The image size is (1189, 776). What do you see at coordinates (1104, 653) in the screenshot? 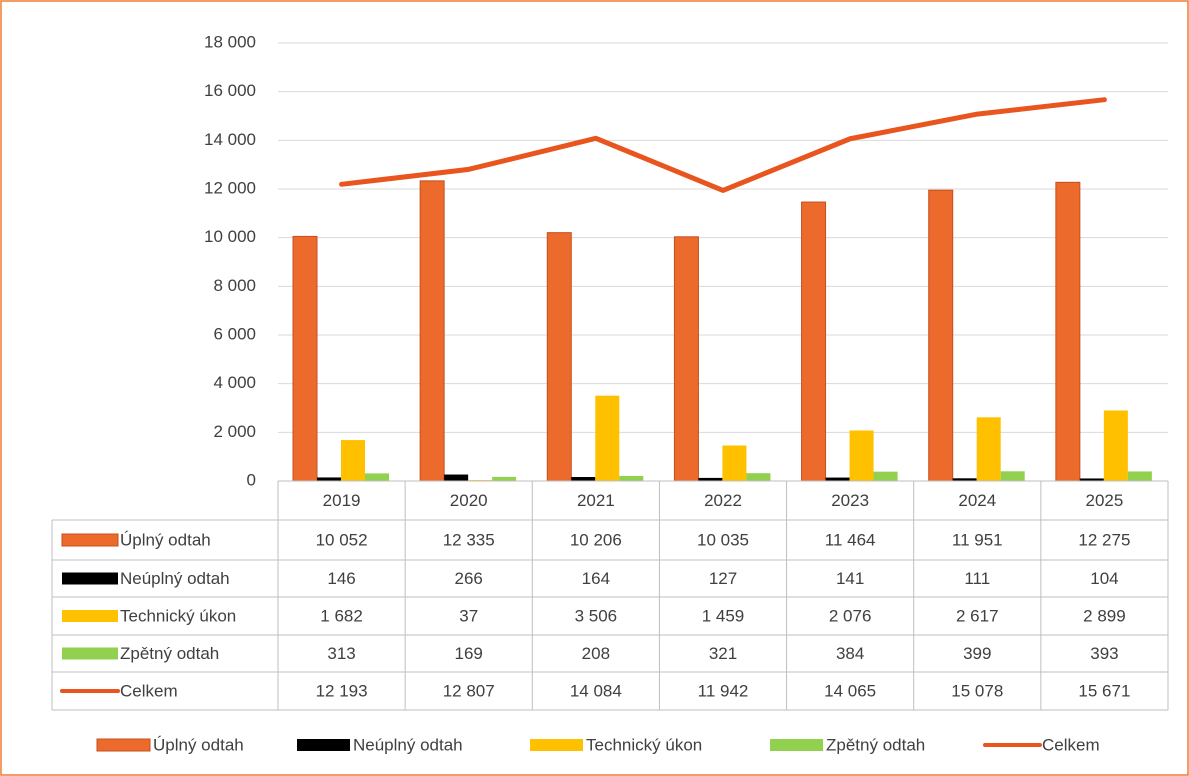
I see `table-cell: 393` at bounding box center [1104, 653].